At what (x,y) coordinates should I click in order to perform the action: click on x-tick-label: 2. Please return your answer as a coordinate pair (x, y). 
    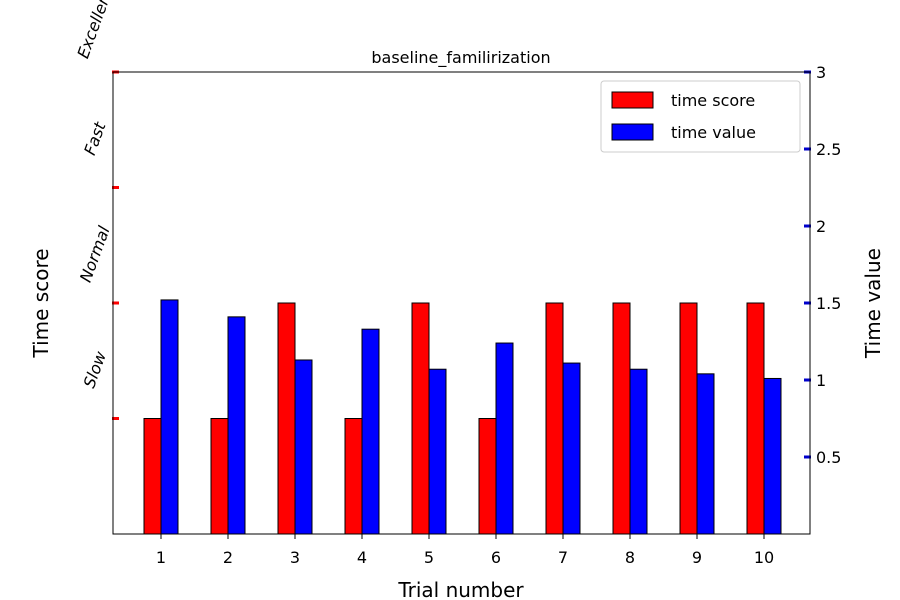
    Looking at the image, I should click on (228, 557).